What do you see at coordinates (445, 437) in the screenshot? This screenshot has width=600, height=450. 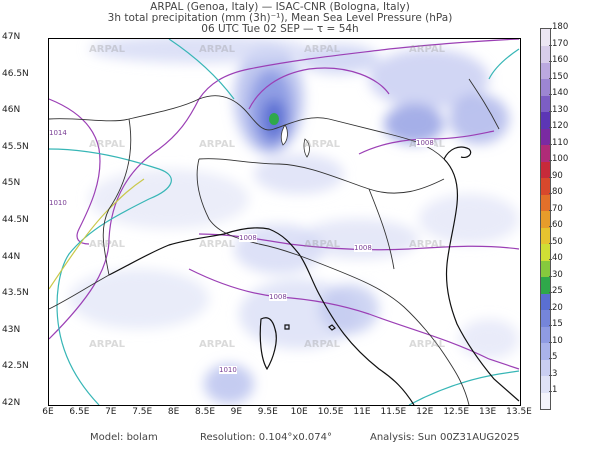 I see `footer-analysis: Analysis: Sun 00Z31AUG2025` at bounding box center [445, 437].